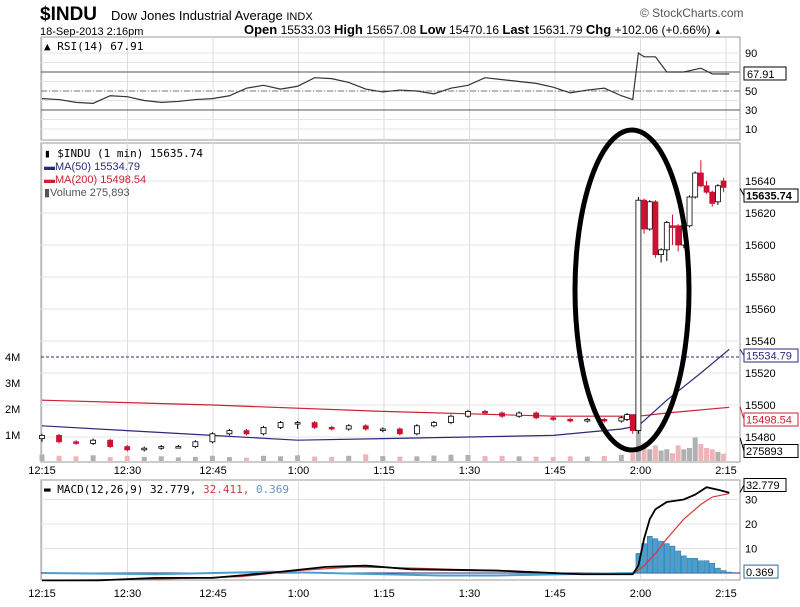 The height and width of the screenshot is (607, 800). Describe the element at coordinates (557, 30) in the screenshot. I see `last-value: 15631.79` at that location.